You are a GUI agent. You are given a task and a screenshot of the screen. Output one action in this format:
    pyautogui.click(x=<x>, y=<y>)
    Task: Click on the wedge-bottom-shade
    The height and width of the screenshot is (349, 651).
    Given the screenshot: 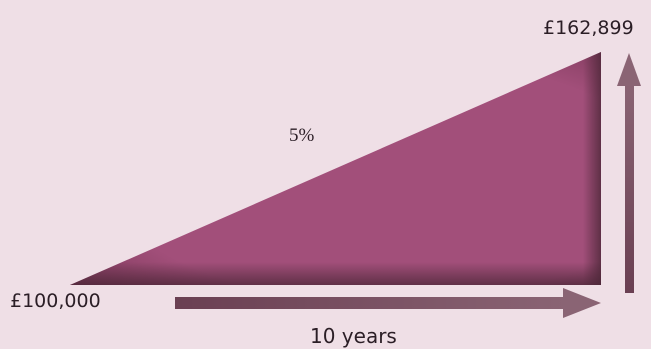 What is the action you would take?
    pyautogui.click(x=335, y=273)
    